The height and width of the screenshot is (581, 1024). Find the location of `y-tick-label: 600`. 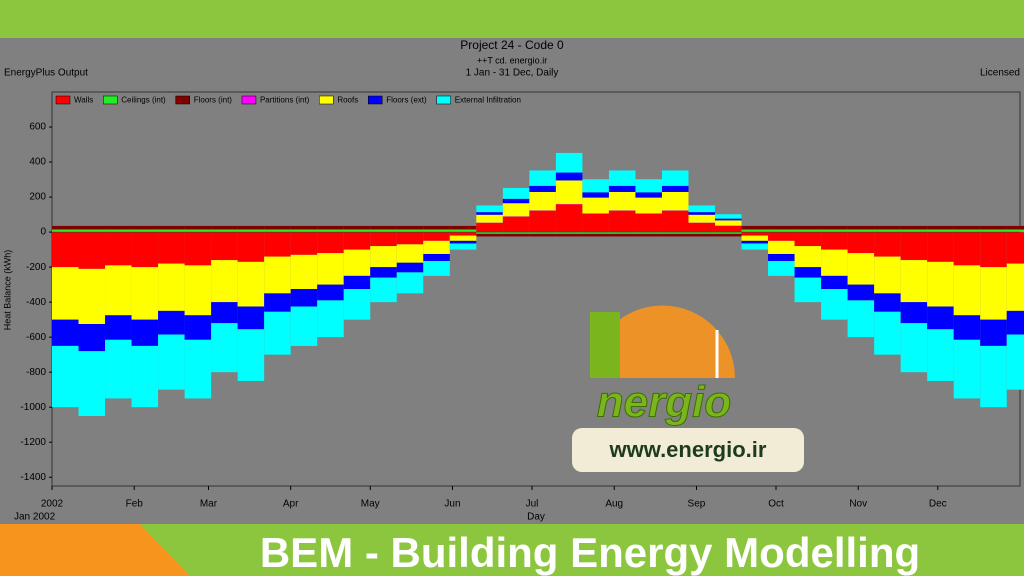

y-tick-label: 600 is located at coordinates (37, 127).